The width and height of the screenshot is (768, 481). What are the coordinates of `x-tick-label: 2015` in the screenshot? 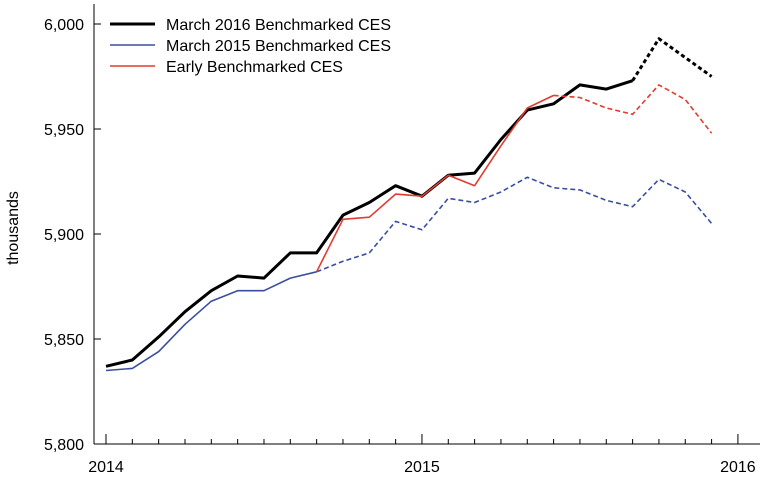 It's located at (422, 467).